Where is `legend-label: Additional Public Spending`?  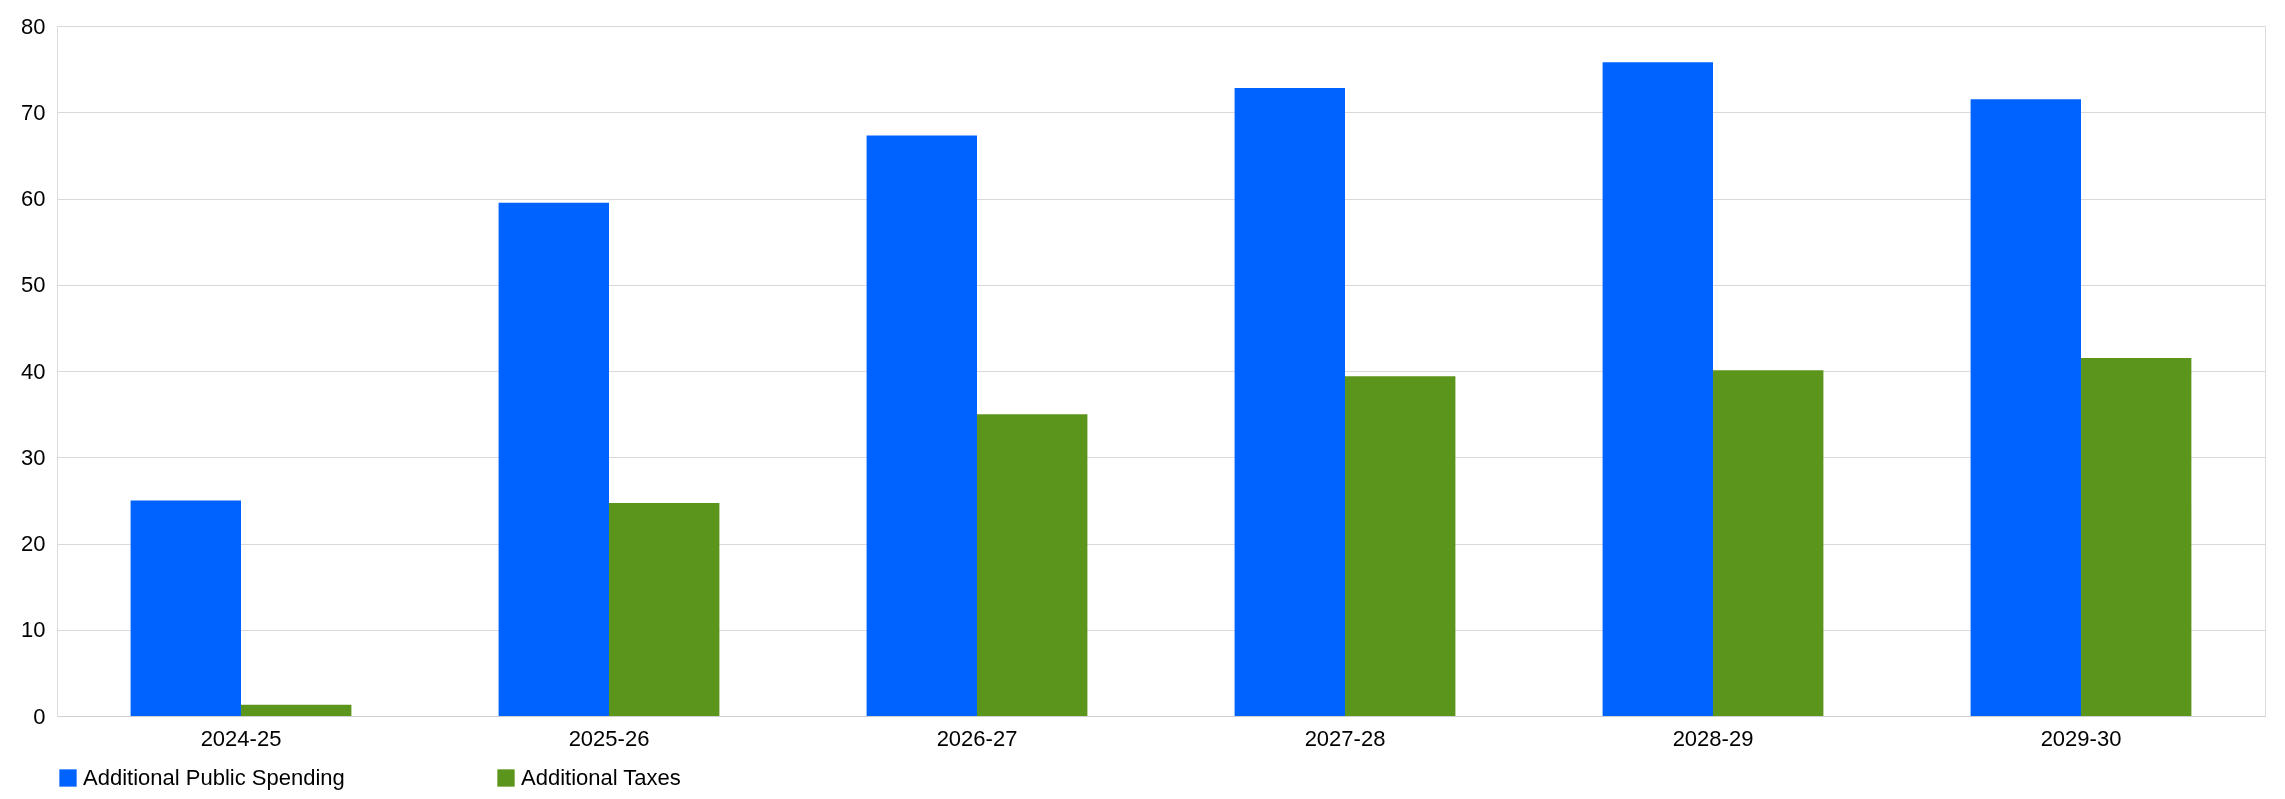
legend-label: Additional Public Spending is located at coordinates (214, 777).